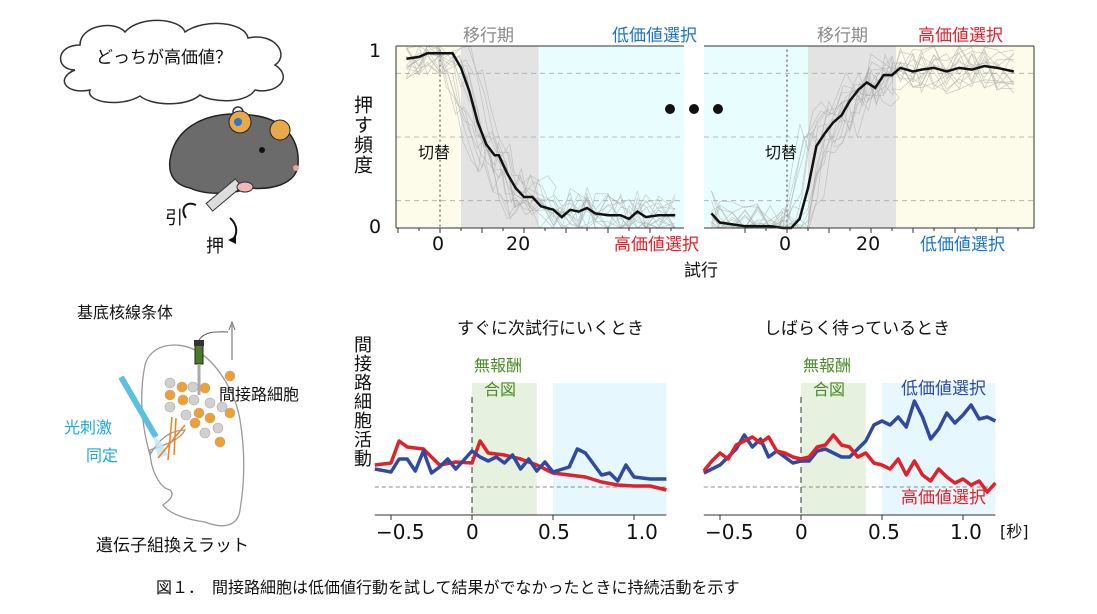  What do you see at coordinates (966, 532) in the screenshot?
I see `r-xtick-10: 1.0` at bounding box center [966, 532].